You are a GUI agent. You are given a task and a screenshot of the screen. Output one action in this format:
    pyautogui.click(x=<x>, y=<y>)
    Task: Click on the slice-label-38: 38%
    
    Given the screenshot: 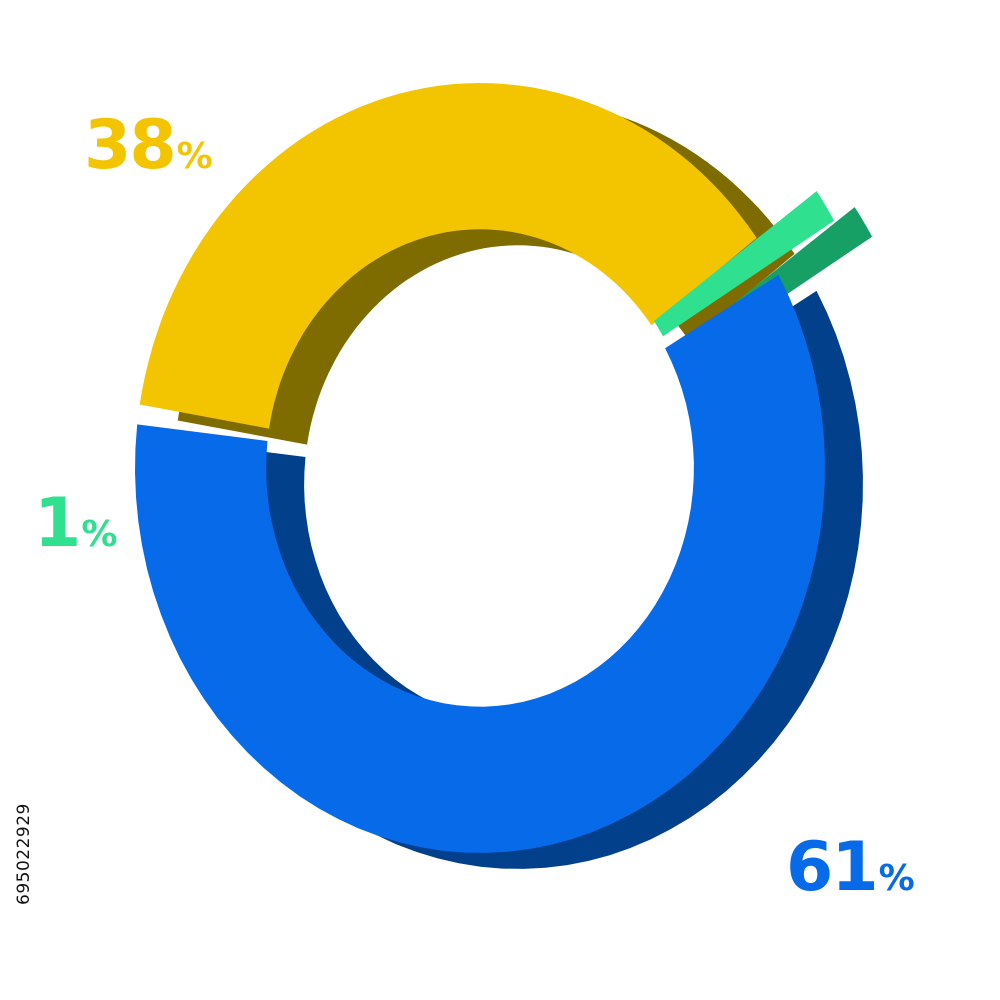 What is the action you would take?
    pyautogui.click(x=148, y=146)
    